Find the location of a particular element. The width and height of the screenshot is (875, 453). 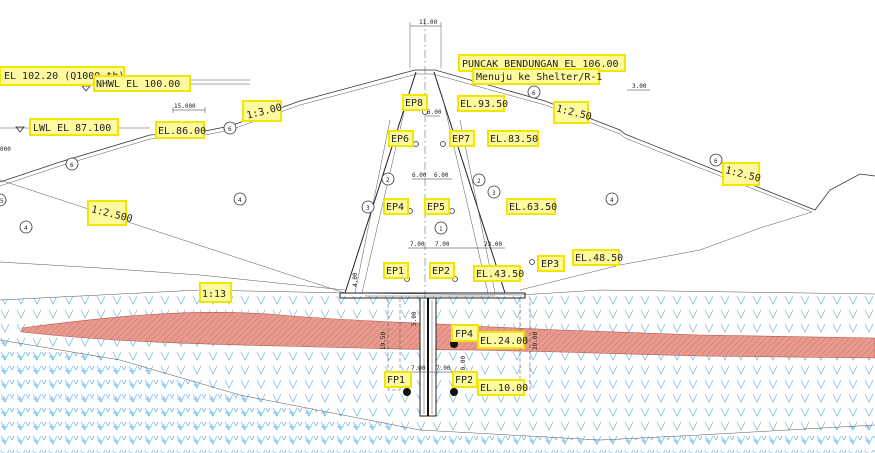

label-el-8350: EL.83.50 is located at coordinates (514, 139).